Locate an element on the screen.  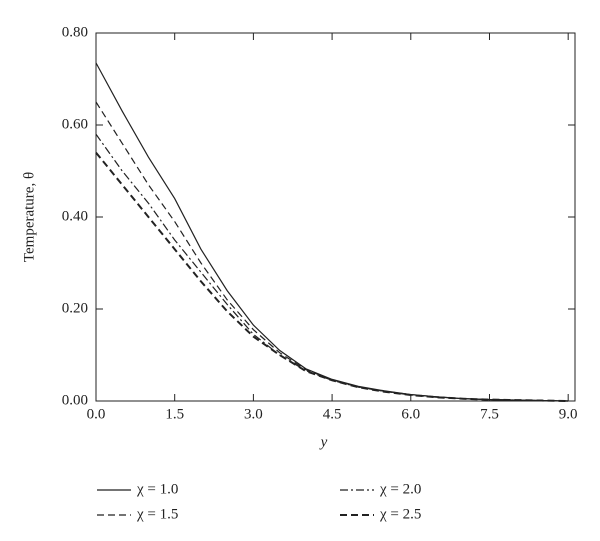
legend-label: χ = 2.0 is located at coordinates (400, 489).